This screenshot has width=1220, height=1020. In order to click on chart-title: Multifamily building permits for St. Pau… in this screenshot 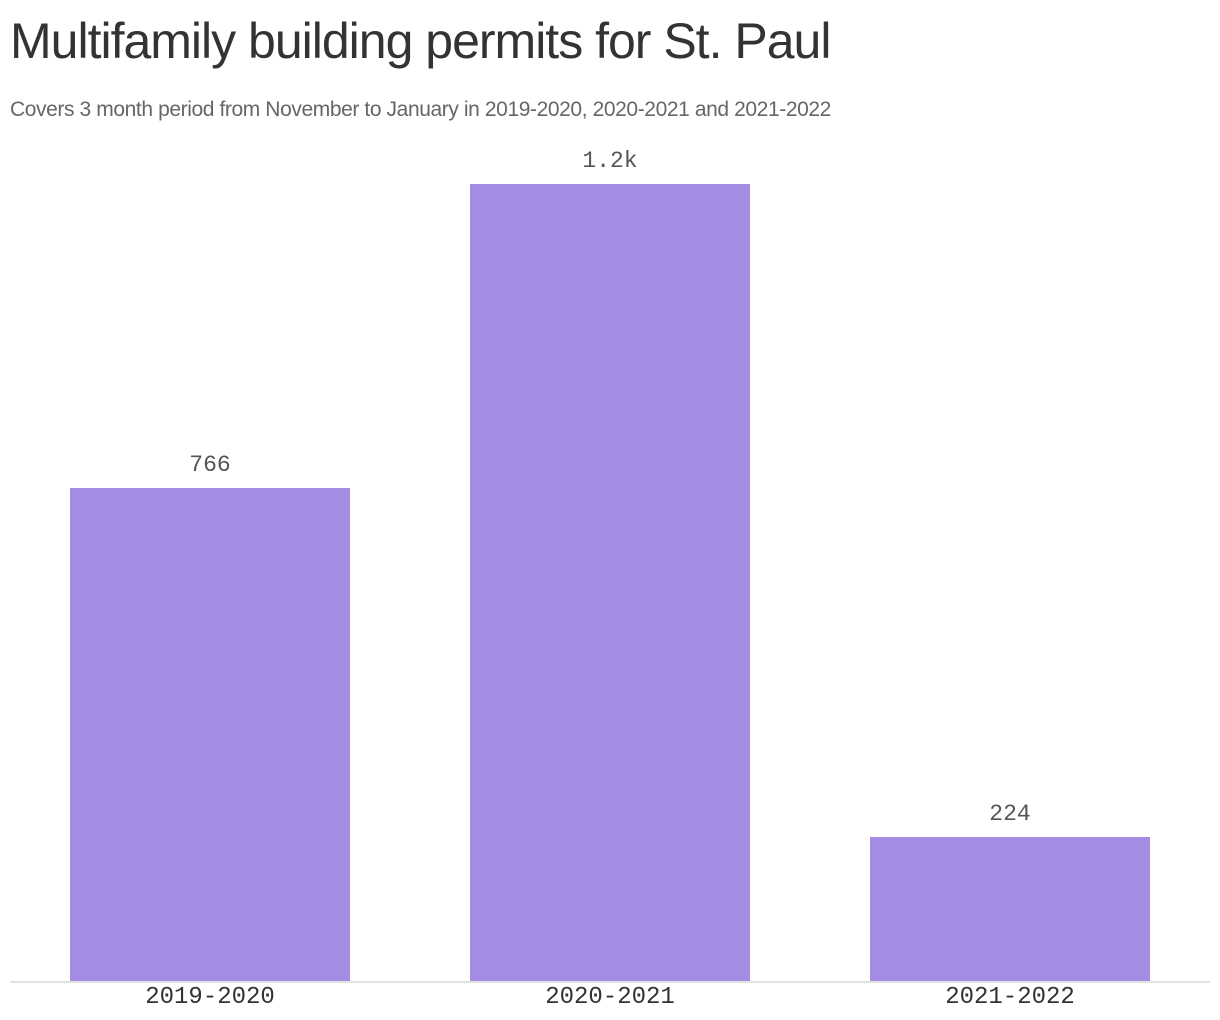, I will do `click(420, 41)`.